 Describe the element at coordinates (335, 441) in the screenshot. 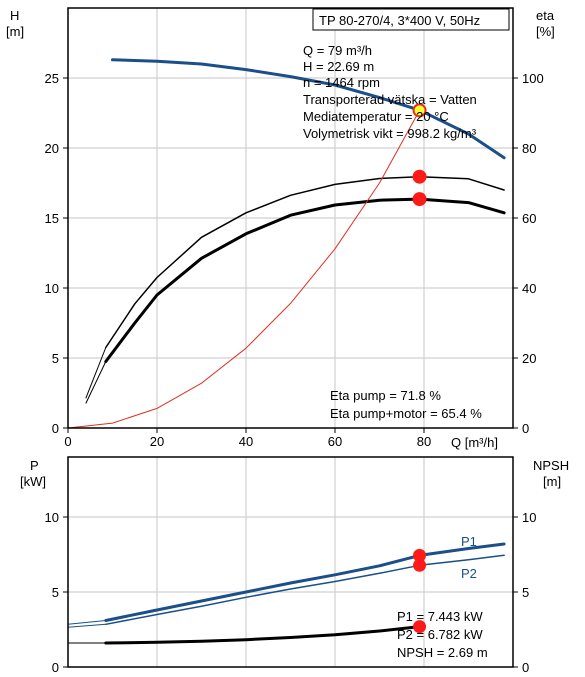

I see `x-tick-label: 60` at that location.